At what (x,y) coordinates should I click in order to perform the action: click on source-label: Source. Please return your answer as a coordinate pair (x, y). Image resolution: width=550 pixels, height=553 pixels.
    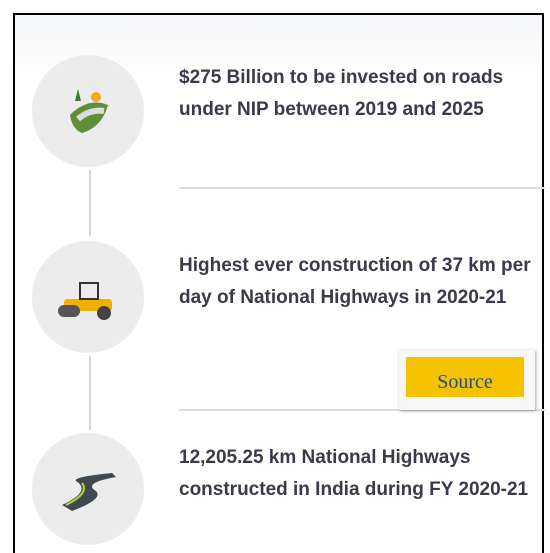
    Looking at the image, I should click on (465, 377).